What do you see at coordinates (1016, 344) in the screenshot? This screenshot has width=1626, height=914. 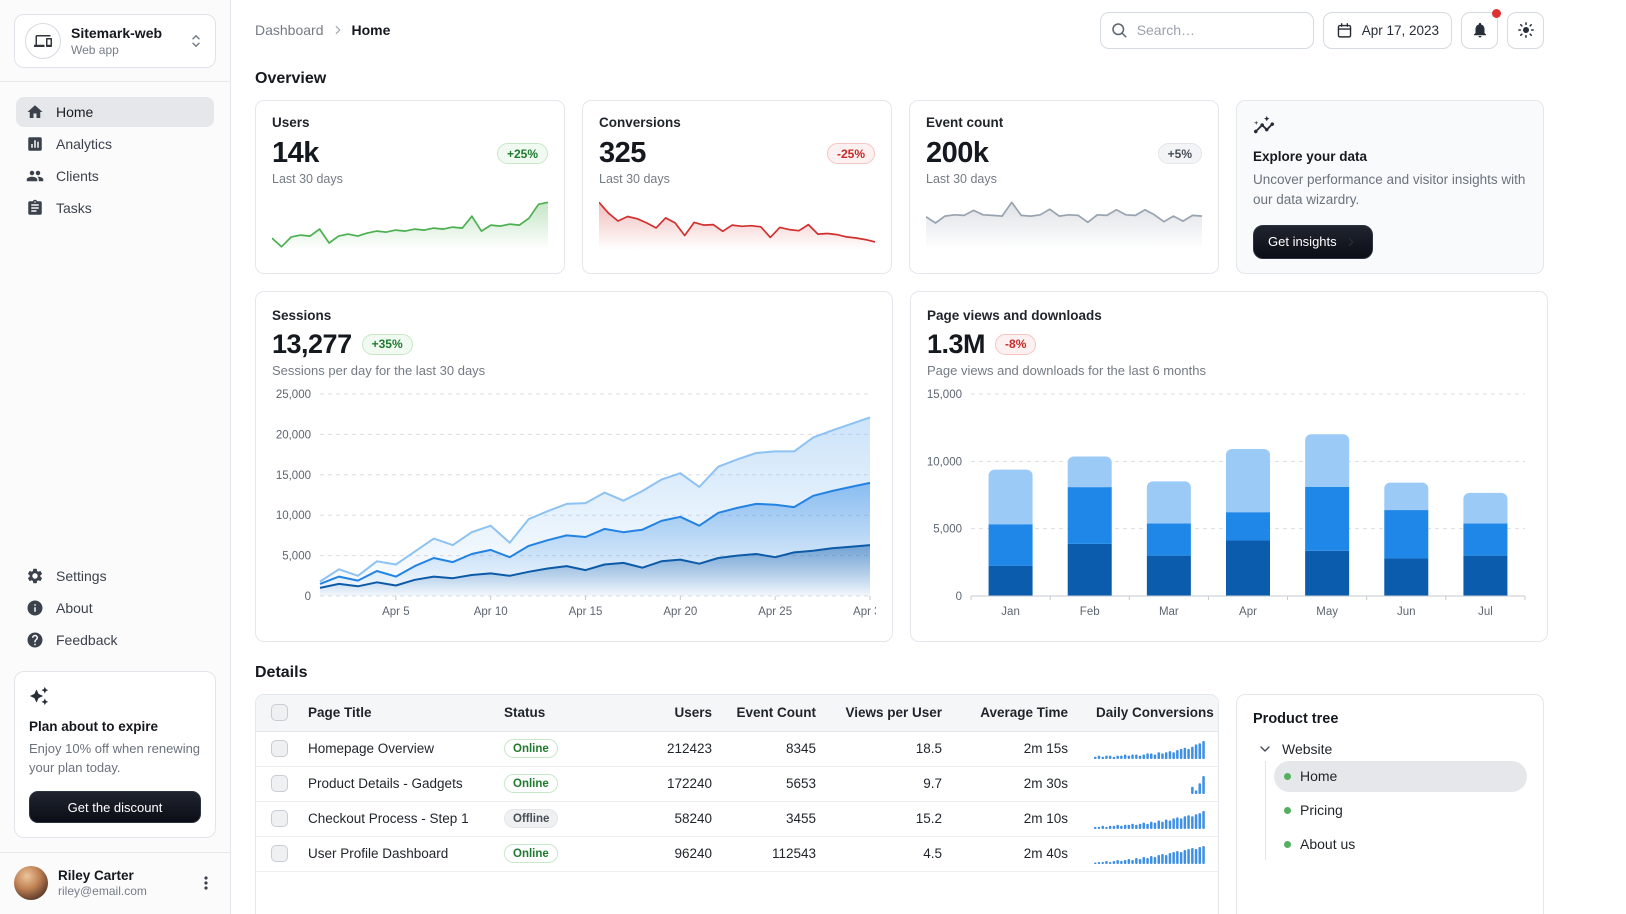 I see `pageviews-trend-chip: -8%` at bounding box center [1016, 344].